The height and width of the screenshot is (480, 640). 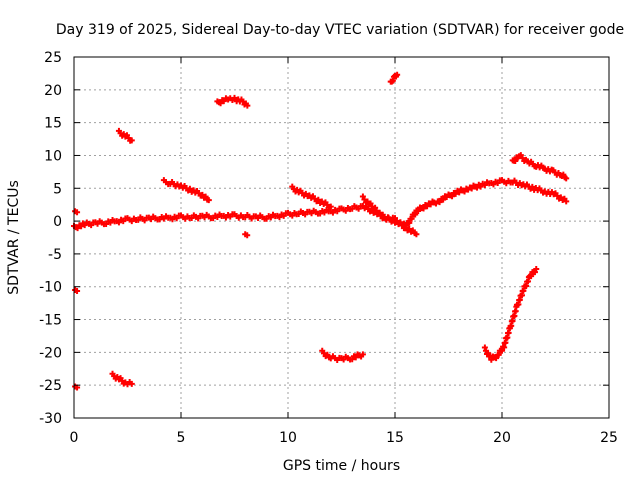 What do you see at coordinates (288, 438) in the screenshot?
I see `x-tick-label: 10` at bounding box center [288, 438].